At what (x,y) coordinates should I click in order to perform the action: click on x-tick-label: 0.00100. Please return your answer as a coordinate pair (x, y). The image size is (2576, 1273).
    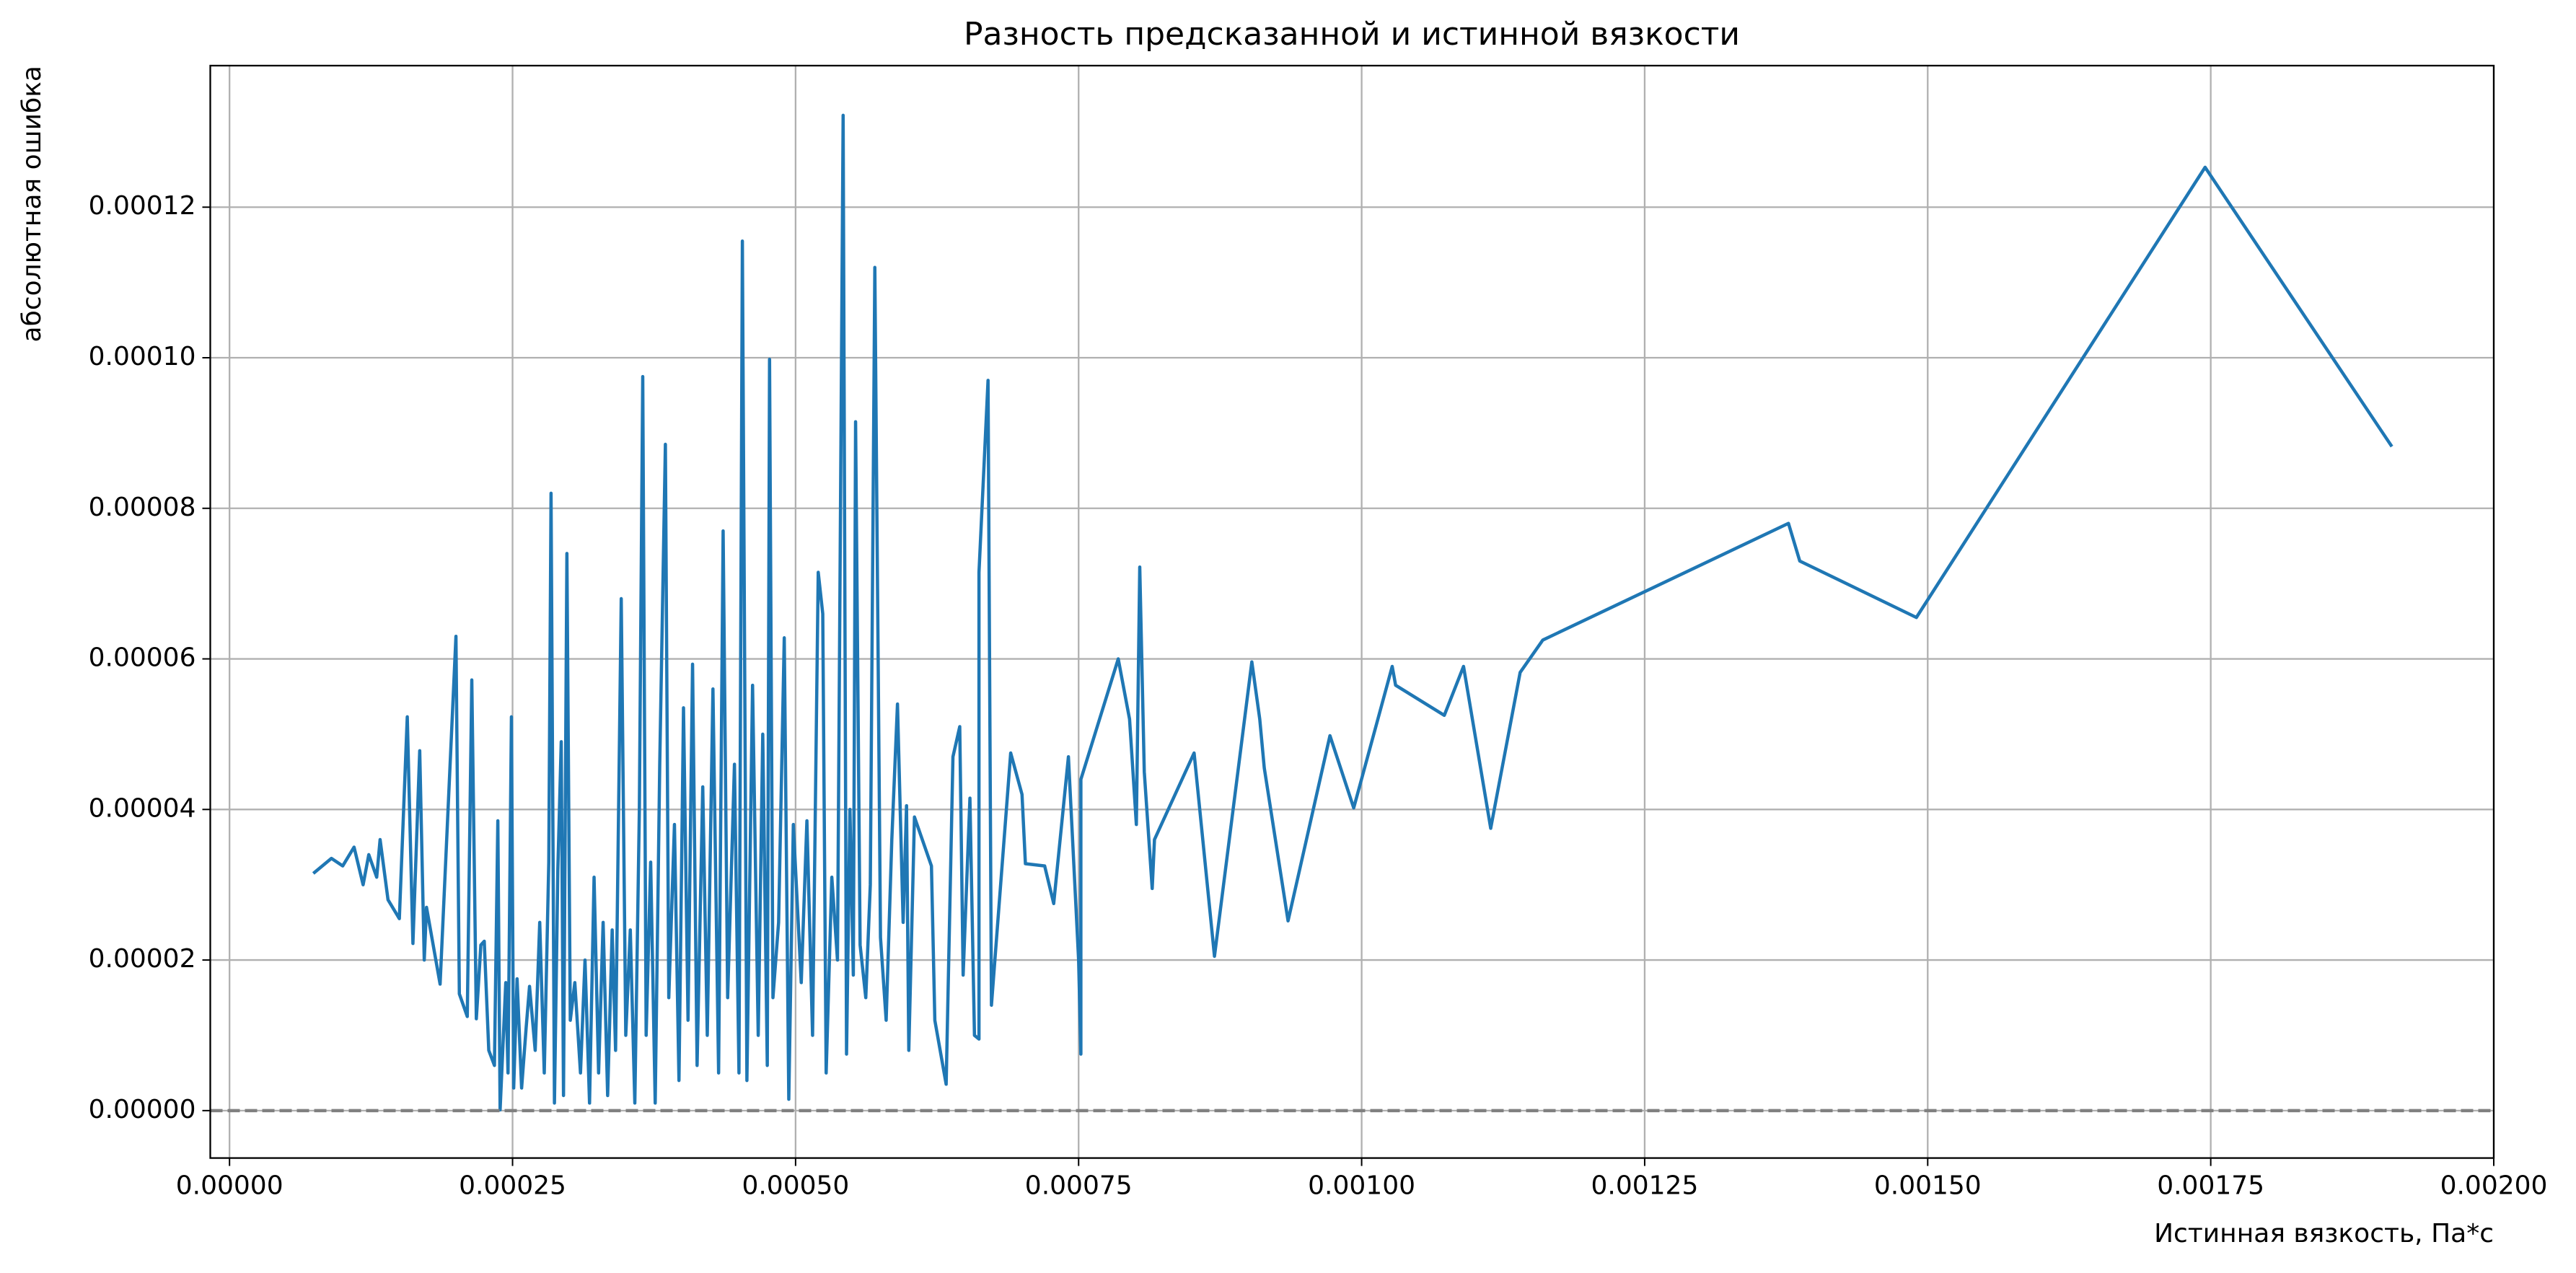
    Looking at the image, I should click on (1361, 1186).